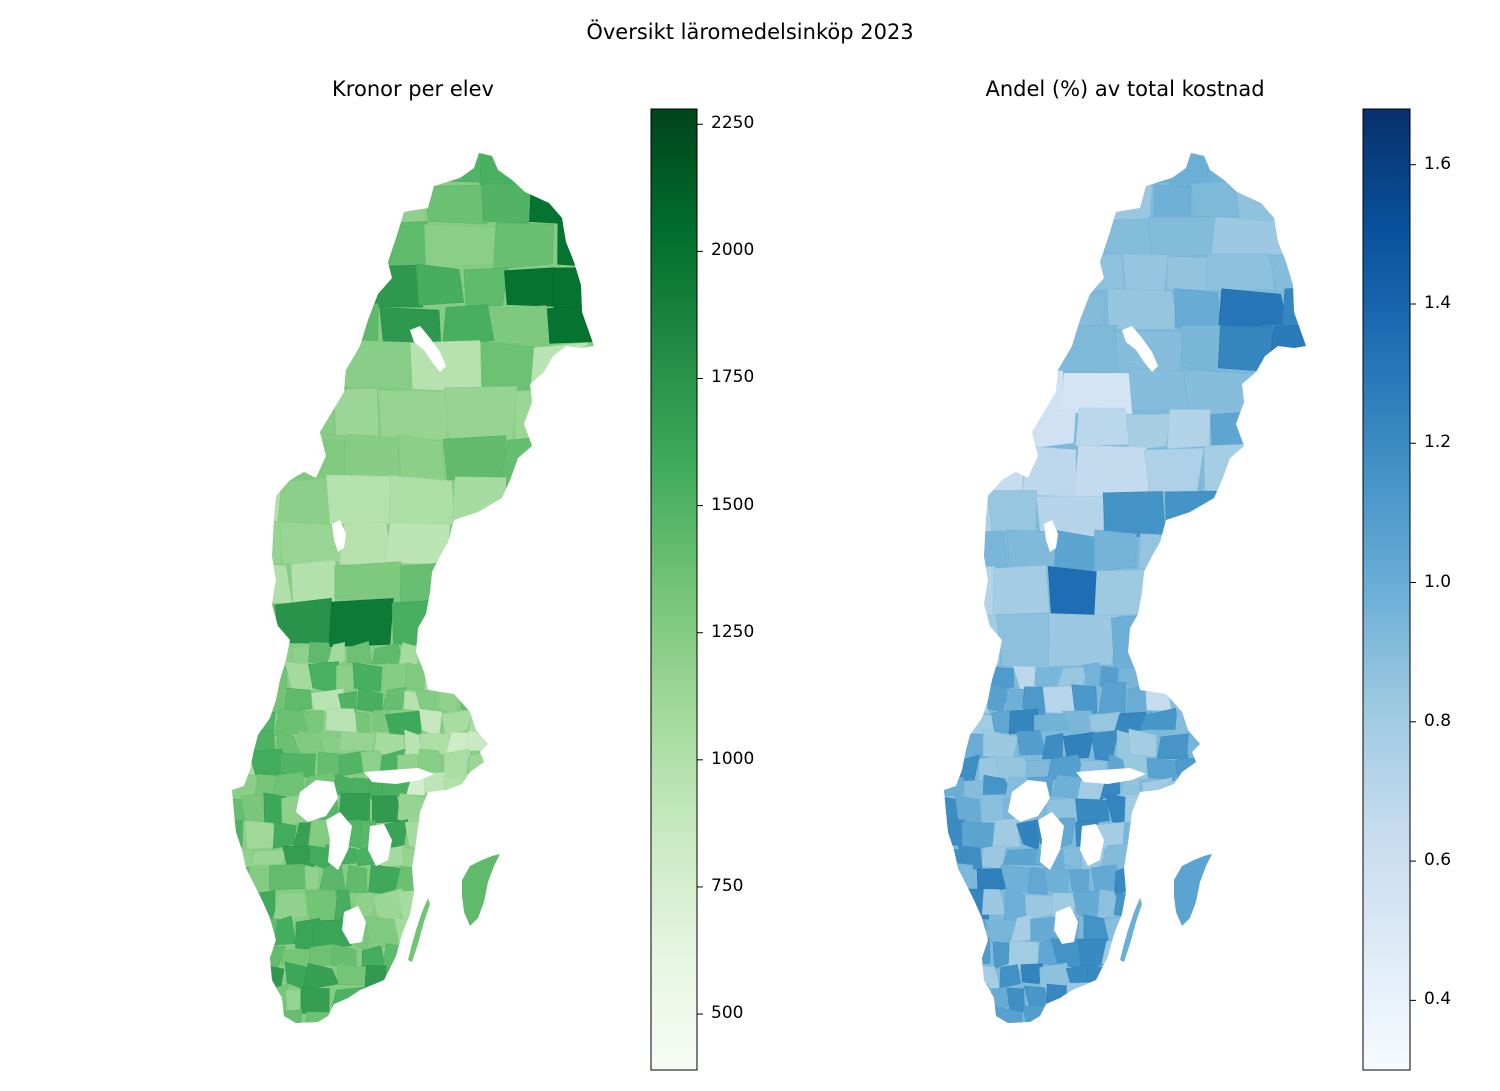  What do you see at coordinates (1438, 860) in the screenshot?
I see `colorbar-tick-label: 0.6` at bounding box center [1438, 860].